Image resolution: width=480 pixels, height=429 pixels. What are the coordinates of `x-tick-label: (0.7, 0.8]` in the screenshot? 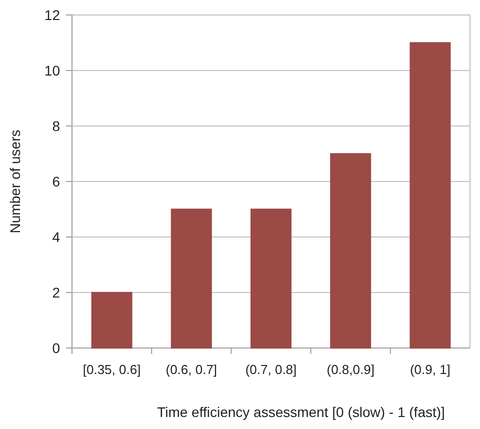 It's located at (271, 369).